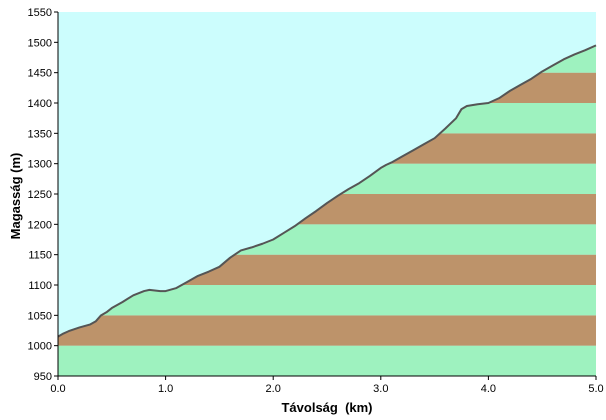 The height and width of the screenshot is (420, 606). I want to click on y-tick-label: 1500, so click(40, 43).